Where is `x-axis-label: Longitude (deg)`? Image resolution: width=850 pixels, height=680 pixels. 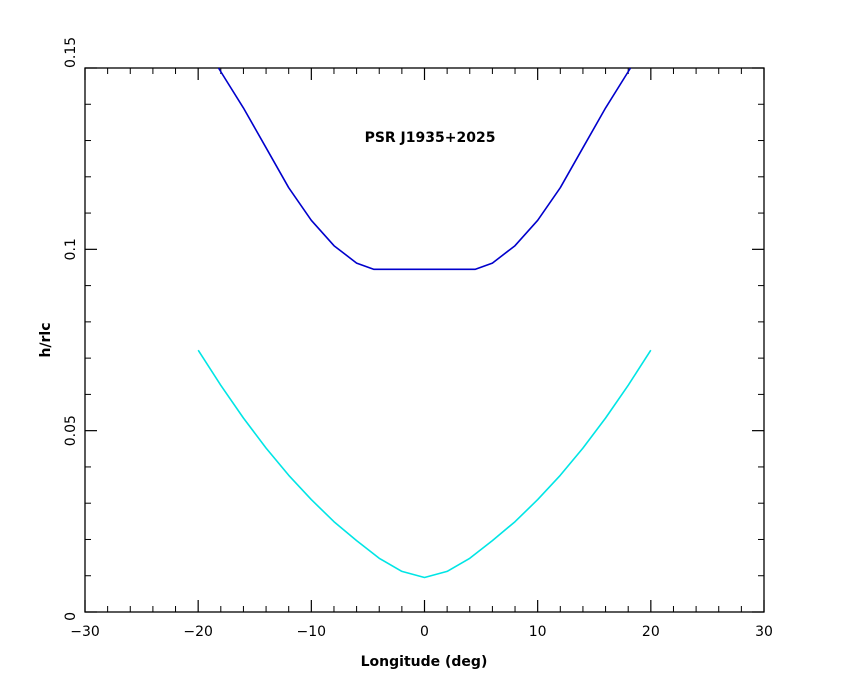 x-axis-label: Longitude (deg) is located at coordinates (424, 662).